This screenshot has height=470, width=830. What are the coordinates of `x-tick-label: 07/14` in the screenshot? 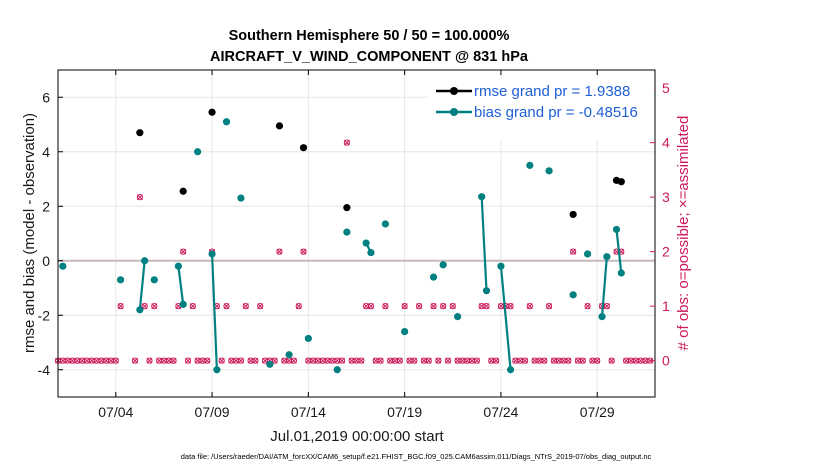 It's located at (308, 412).